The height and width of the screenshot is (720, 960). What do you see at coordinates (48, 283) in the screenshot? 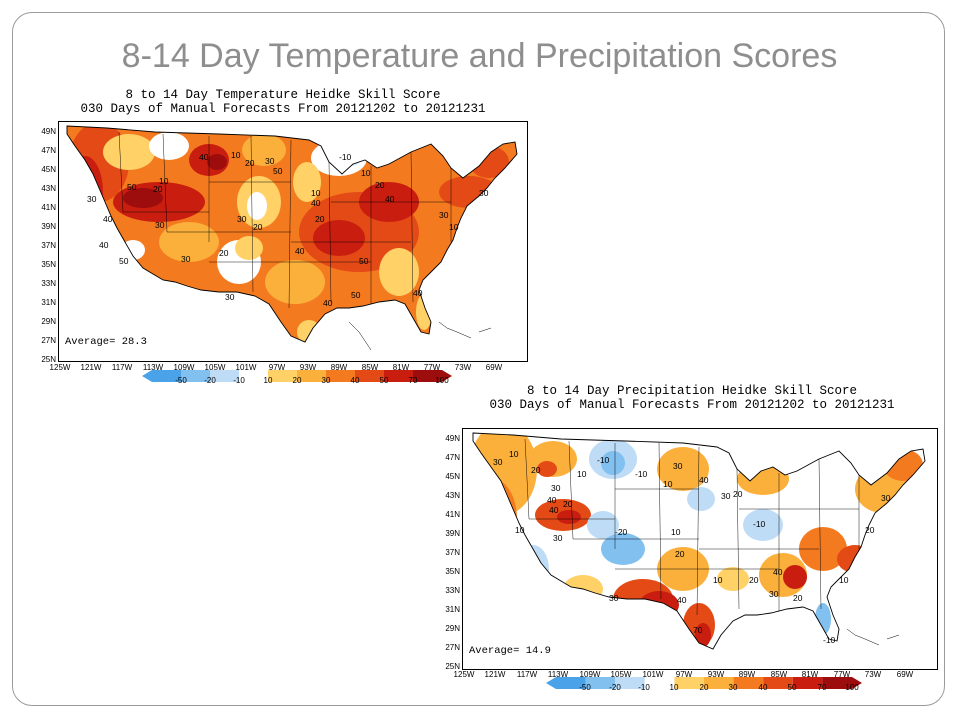
I see `lat-tick: 33N` at bounding box center [48, 283].